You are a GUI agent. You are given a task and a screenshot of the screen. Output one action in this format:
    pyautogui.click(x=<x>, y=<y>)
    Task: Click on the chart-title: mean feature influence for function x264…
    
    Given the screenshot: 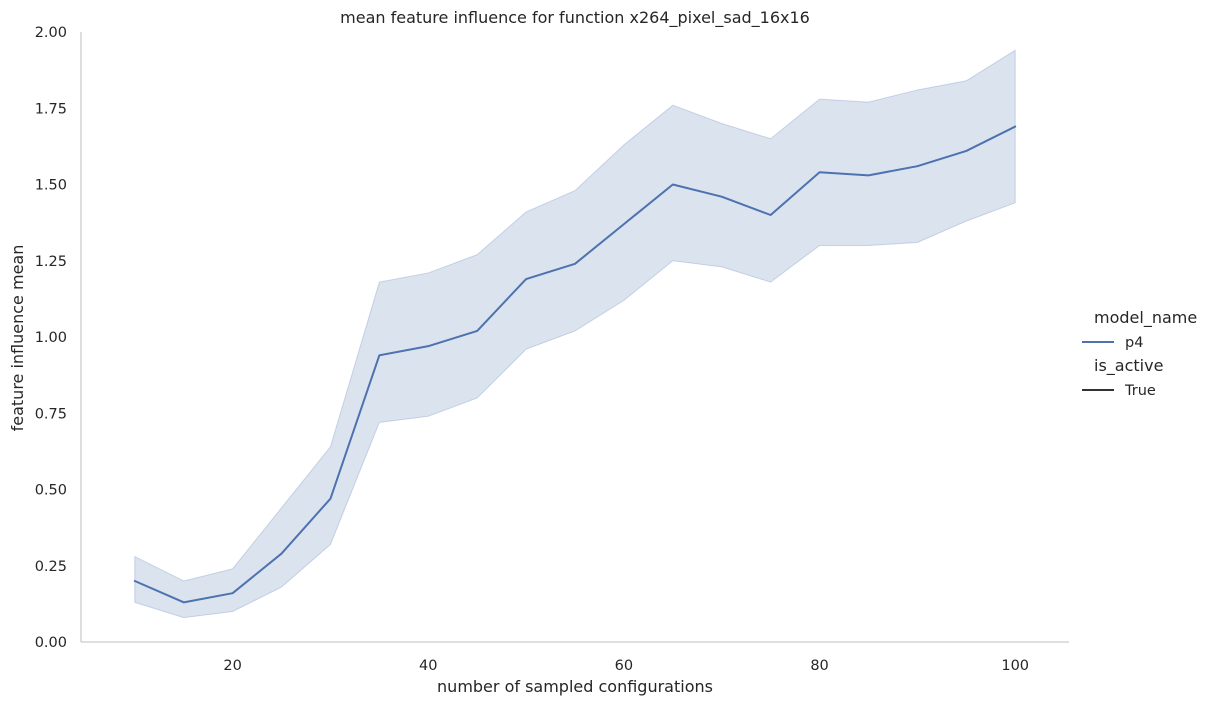 What is the action you would take?
    pyautogui.click(x=575, y=18)
    